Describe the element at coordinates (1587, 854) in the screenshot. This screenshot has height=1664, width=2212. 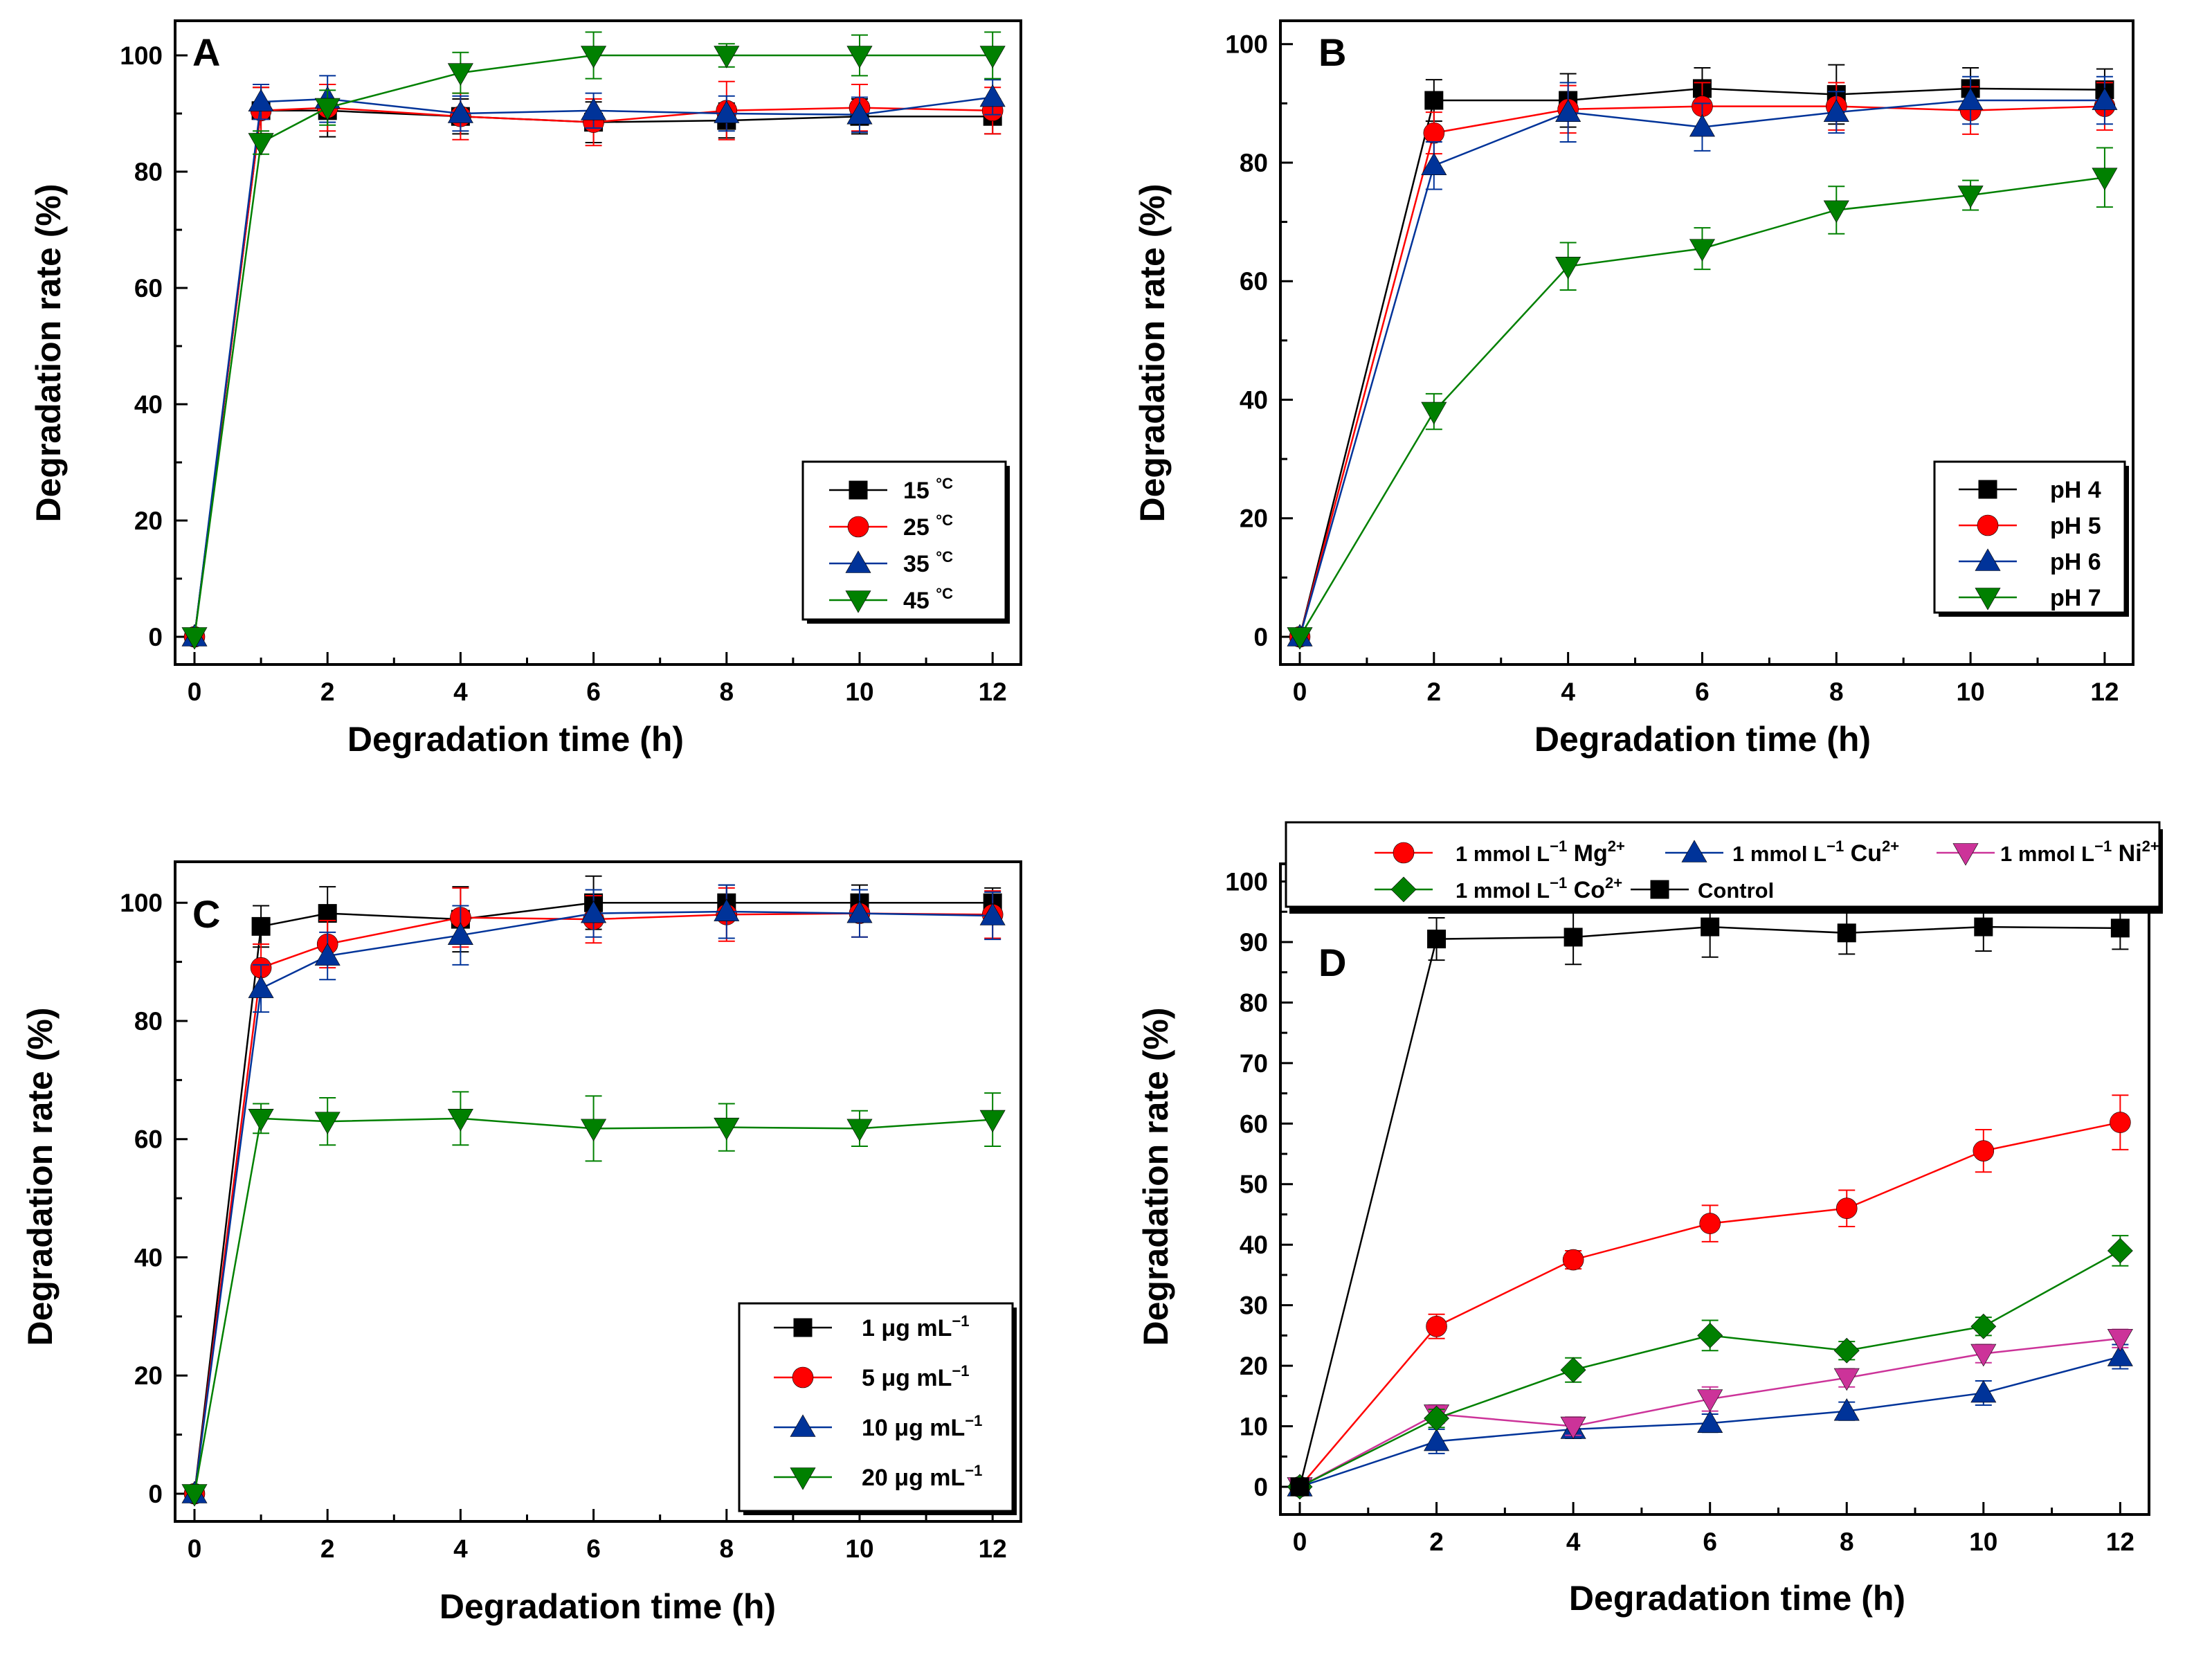
I see `legend-text: Mg` at that location.